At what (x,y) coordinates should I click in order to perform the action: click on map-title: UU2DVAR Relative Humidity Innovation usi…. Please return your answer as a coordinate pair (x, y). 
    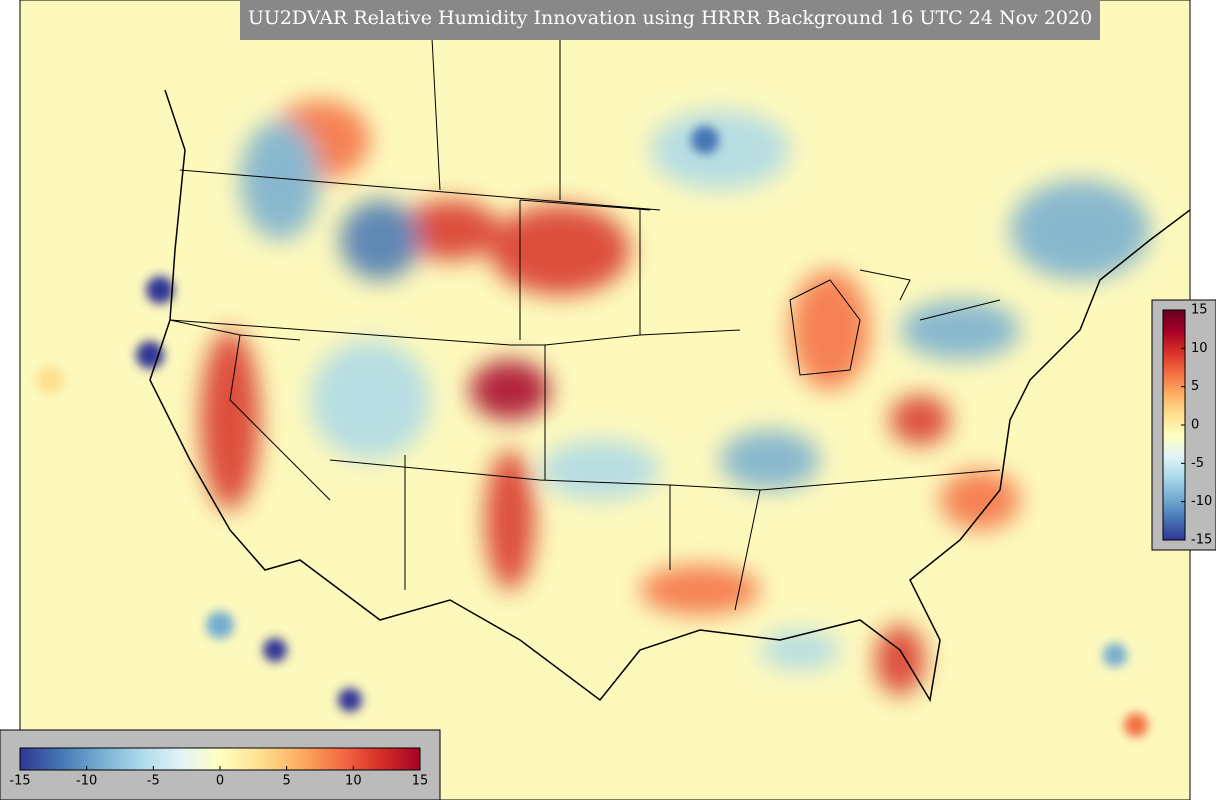
    Looking at the image, I should click on (670, 18).